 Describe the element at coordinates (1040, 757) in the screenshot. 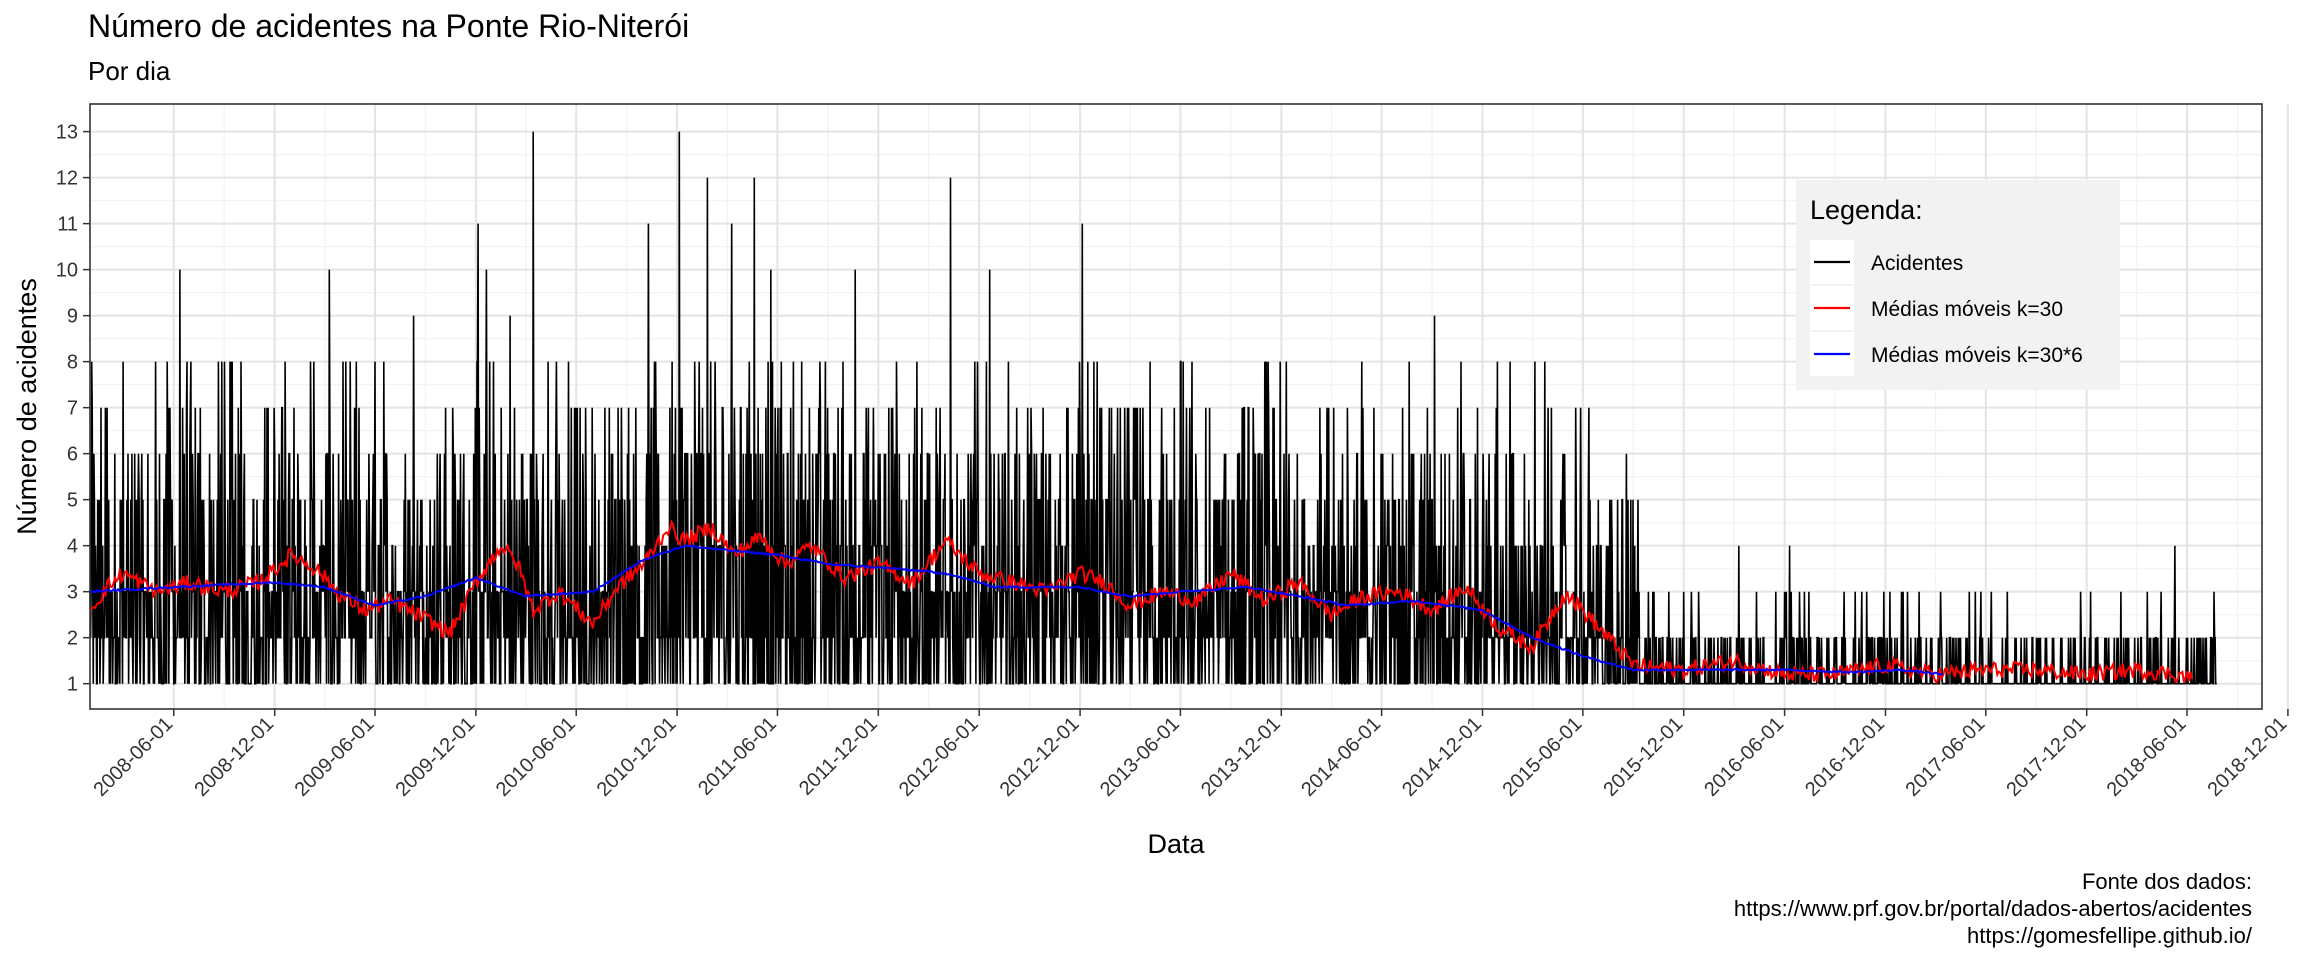

I see `x-tick-label: 2012-12-01` at that location.